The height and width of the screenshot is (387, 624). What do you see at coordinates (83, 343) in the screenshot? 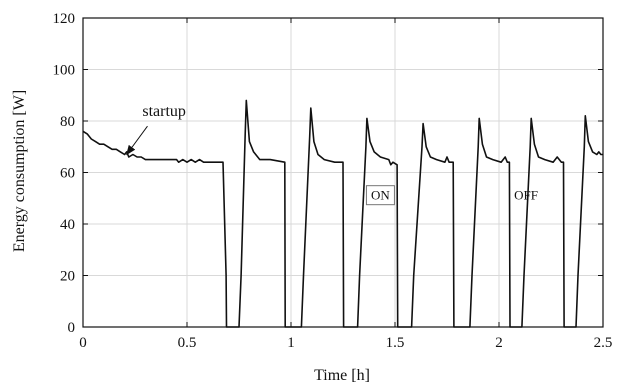
I see `x-tick-label: 0` at bounding box center [83, 343].